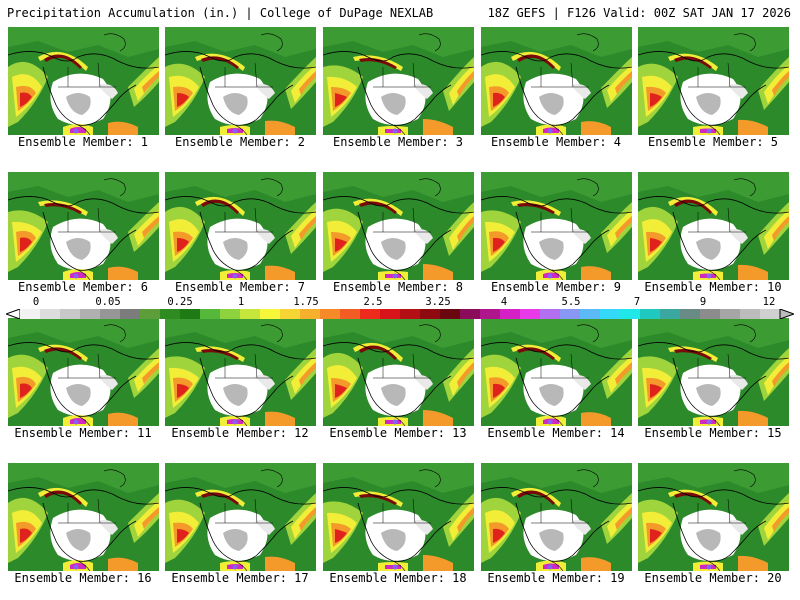  I want to click on ensemble-member-label: Ensemble Member: 16, so click(83, 578).